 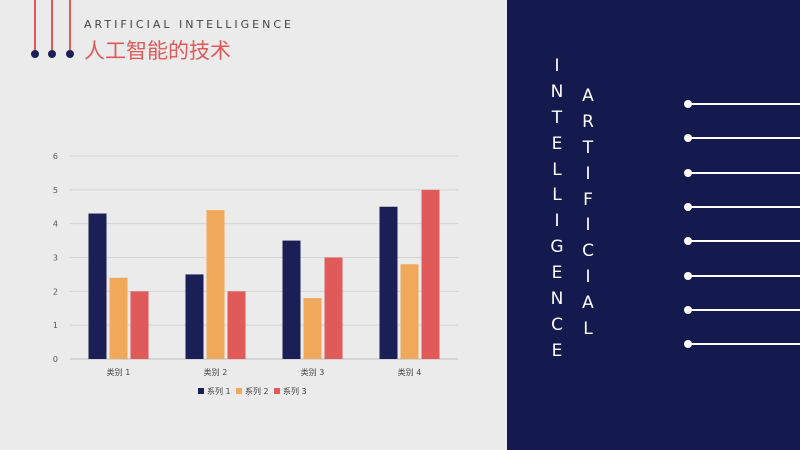 What do you see at coordinates (55, 156) in the screenshot?
I see `y-tick-label: 6` at bounding box center [55, 156].